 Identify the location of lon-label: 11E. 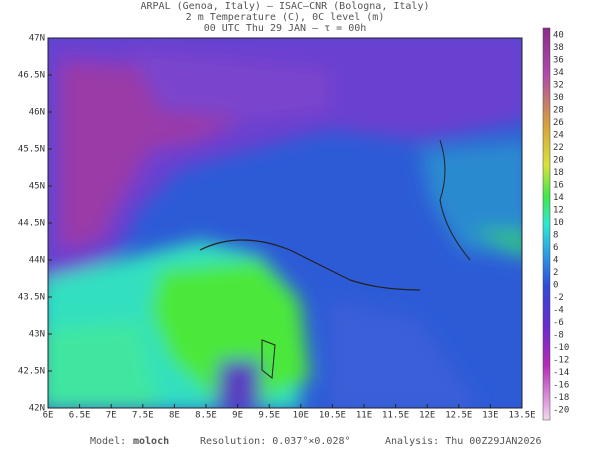
(364, 416).